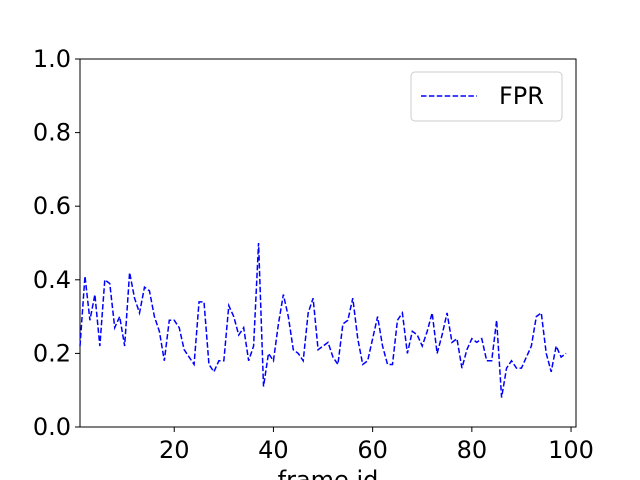 The width and height of the screenshot is (640, 480). Describe the element at coordinates (52, 427) in the screenshot. I see `y-tick-label: 0.0` at that location.